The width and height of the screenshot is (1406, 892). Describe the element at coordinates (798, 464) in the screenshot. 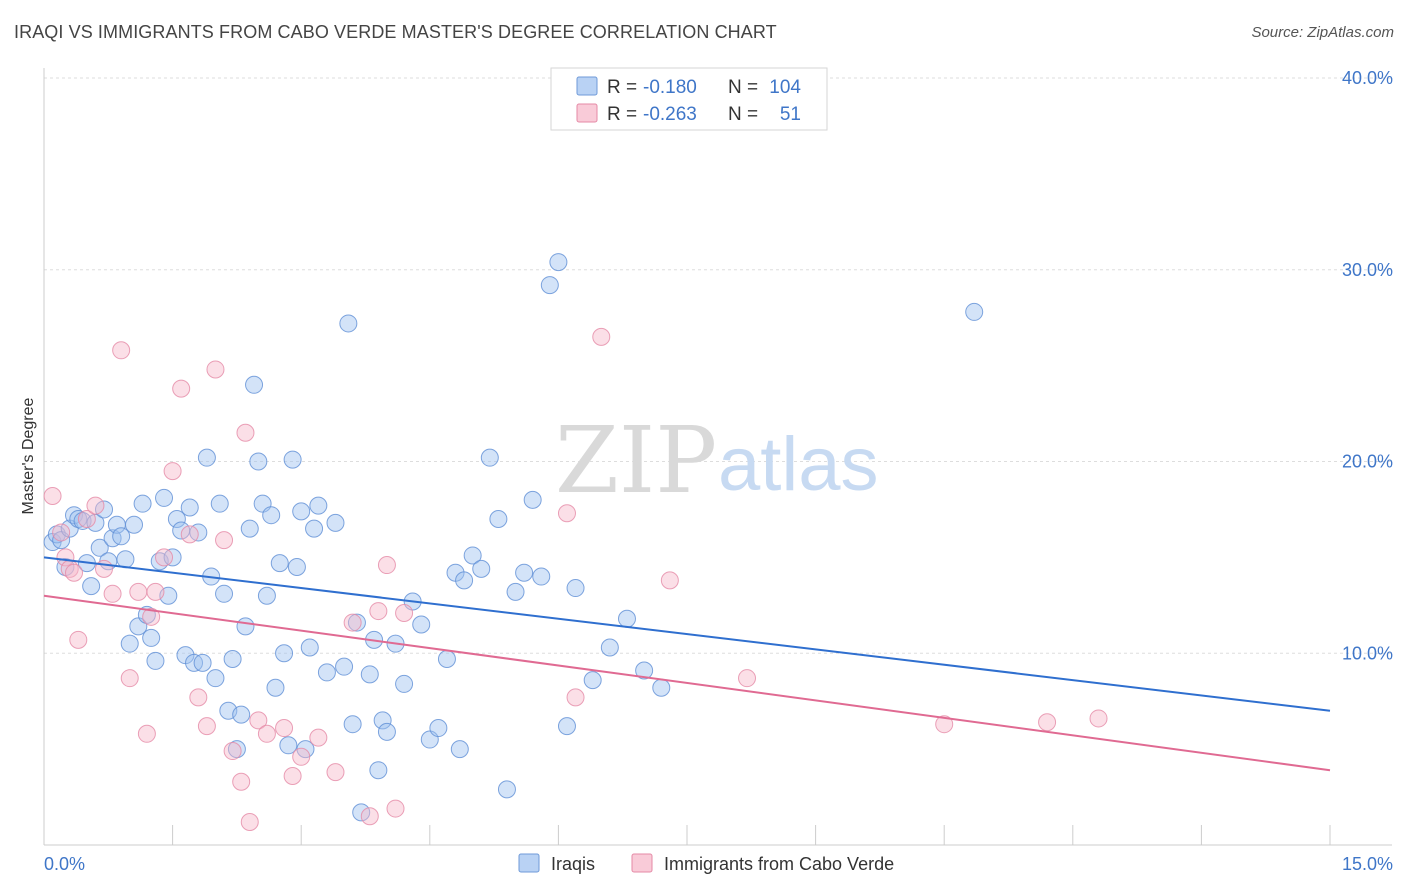

I see `watermark-atlas: atlas` at that location.